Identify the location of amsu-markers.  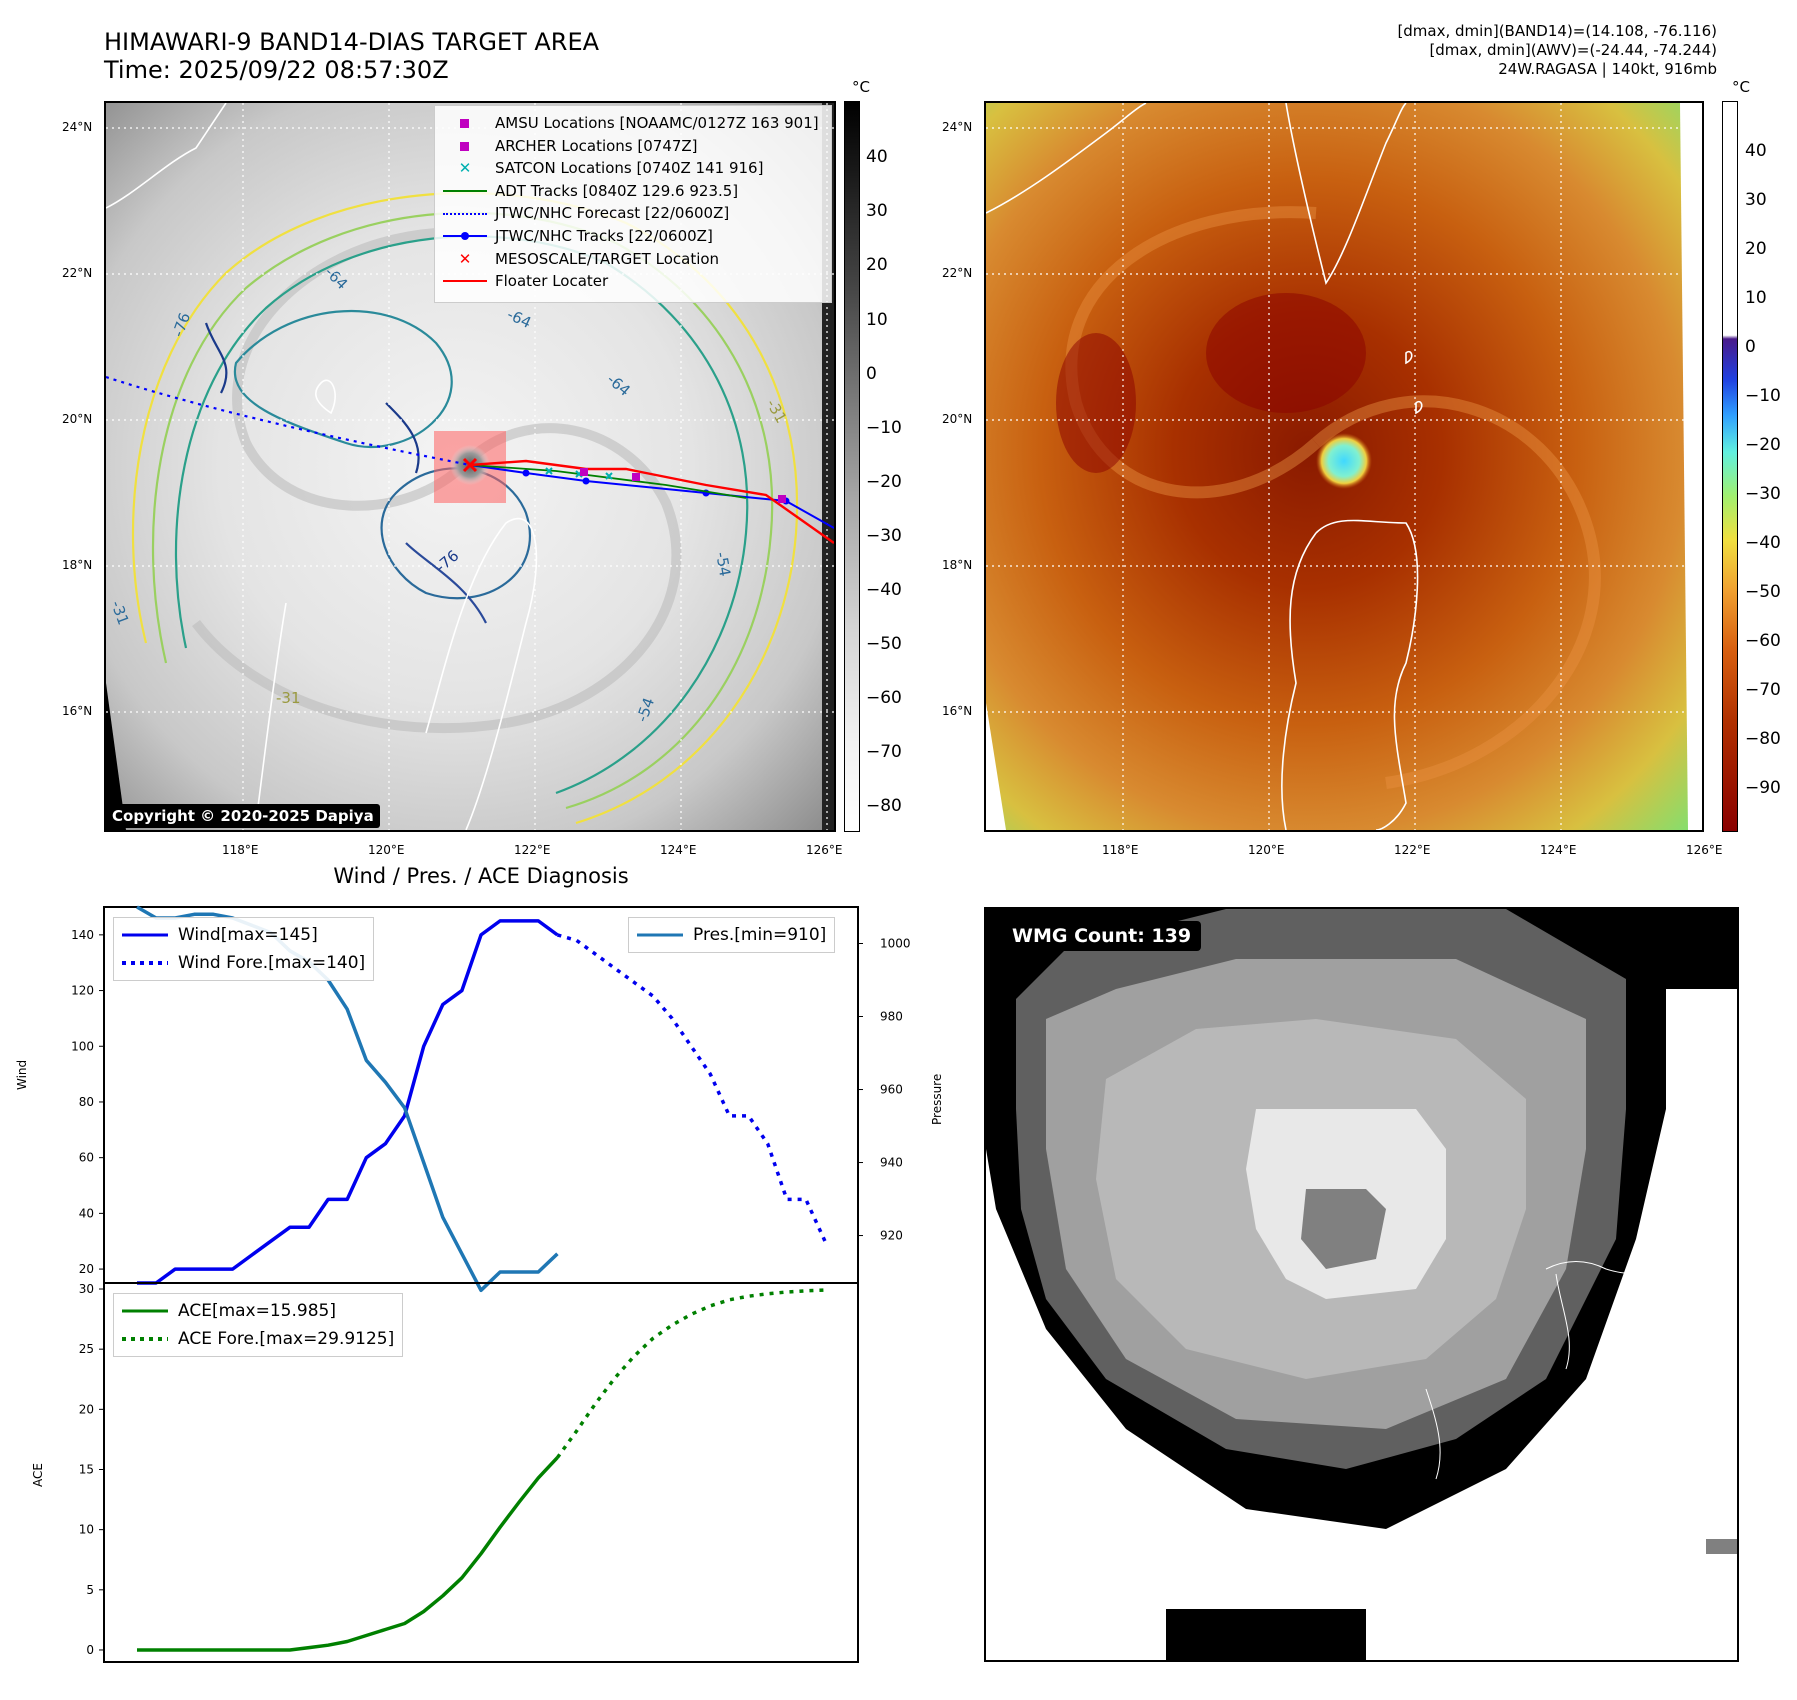
(683, 485).